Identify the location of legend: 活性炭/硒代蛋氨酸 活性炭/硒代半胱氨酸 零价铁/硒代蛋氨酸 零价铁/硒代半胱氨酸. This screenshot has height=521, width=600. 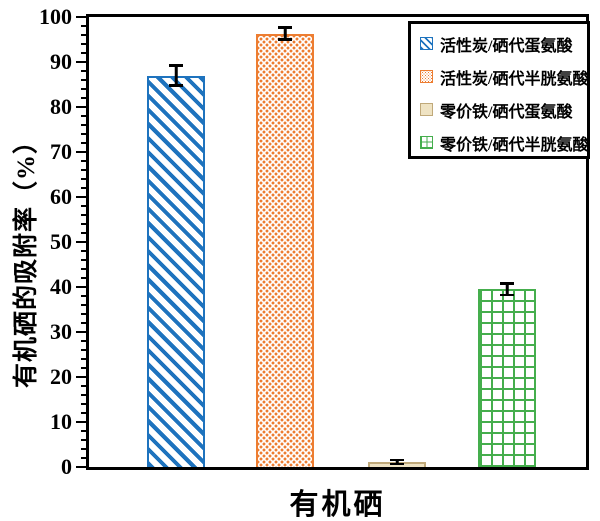
(499, 90).